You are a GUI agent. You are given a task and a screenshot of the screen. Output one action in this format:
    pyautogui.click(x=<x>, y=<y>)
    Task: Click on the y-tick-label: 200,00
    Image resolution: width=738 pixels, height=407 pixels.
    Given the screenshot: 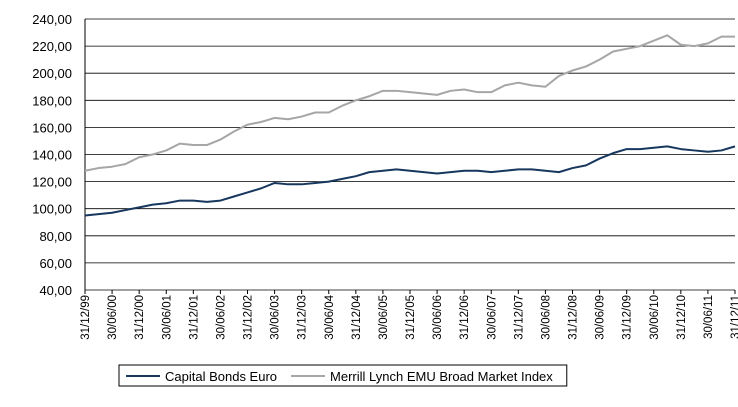 What is the action you would take?
    pyautogui.click(x=52, y=73)
    